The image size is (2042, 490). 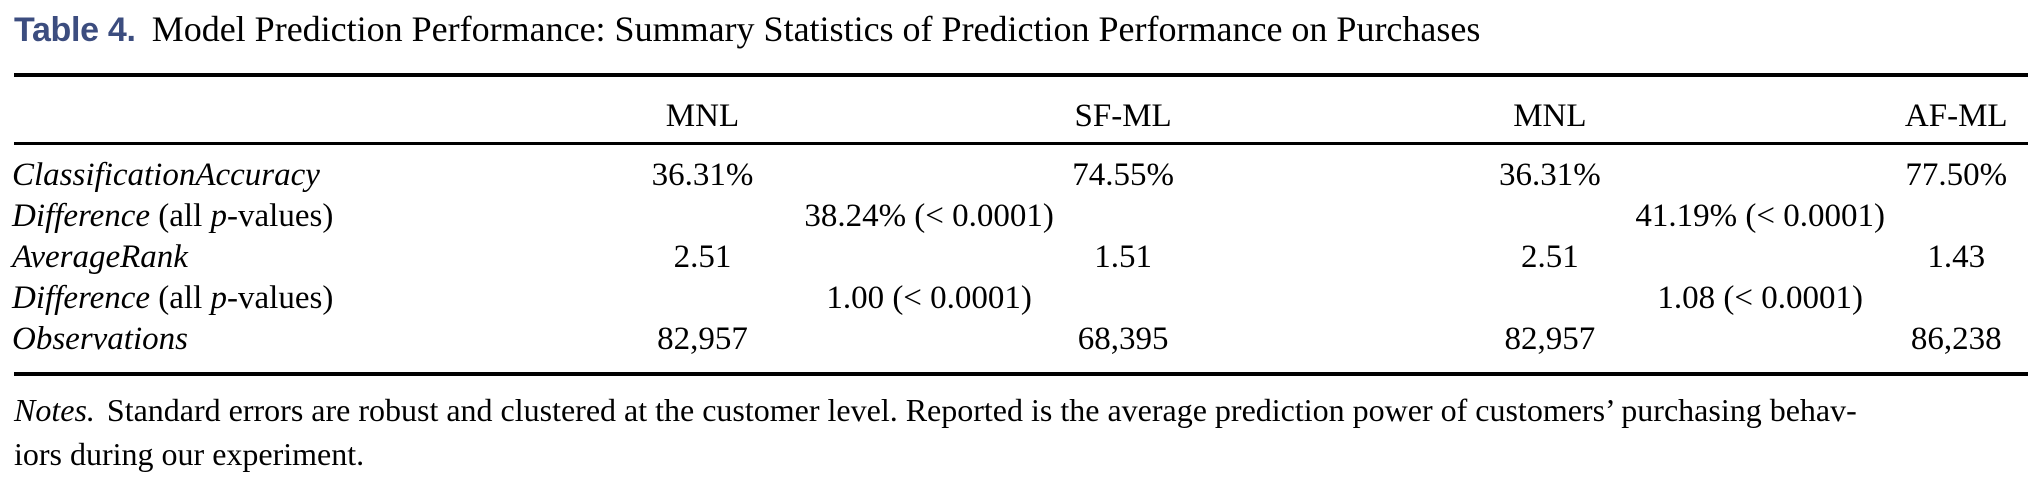 I want to click on value-difference-accuracy-pair-2: 41.19% (< 0.0001), so click(x=1760, y=216).